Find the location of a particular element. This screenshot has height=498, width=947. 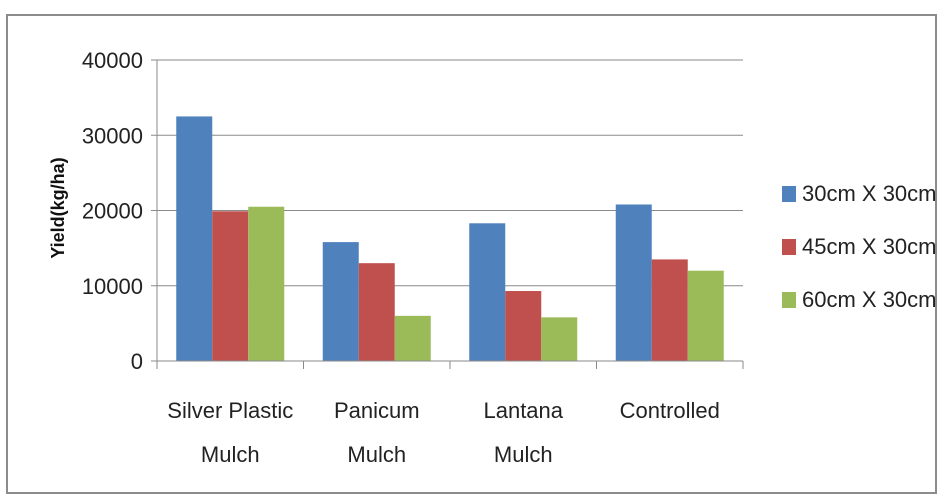

y-tick-labels: 0 10000 20000 30000 40000 is located at coordinates (112, 211).